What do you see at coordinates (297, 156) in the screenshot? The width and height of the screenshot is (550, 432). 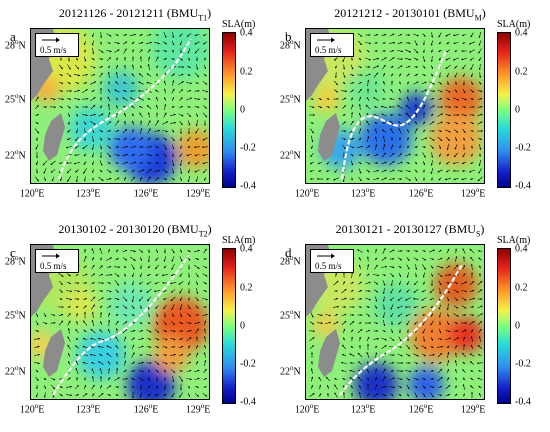 I see `tick-hemisphere: N` at bounding box center [297, 156].